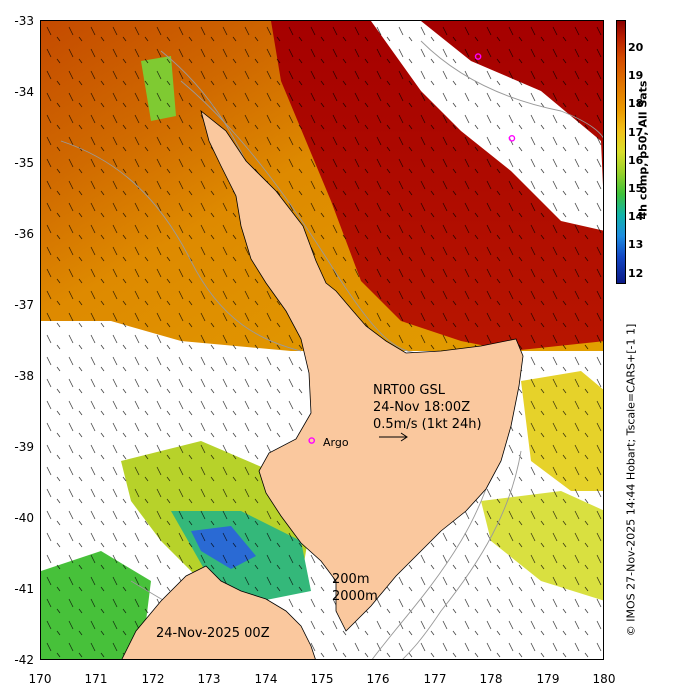 This screenshot has height=695, width=677. Describe the element at coordinates (355, 596) in the screenshot. I see `isobath-2000-label: 2000m` at that location.